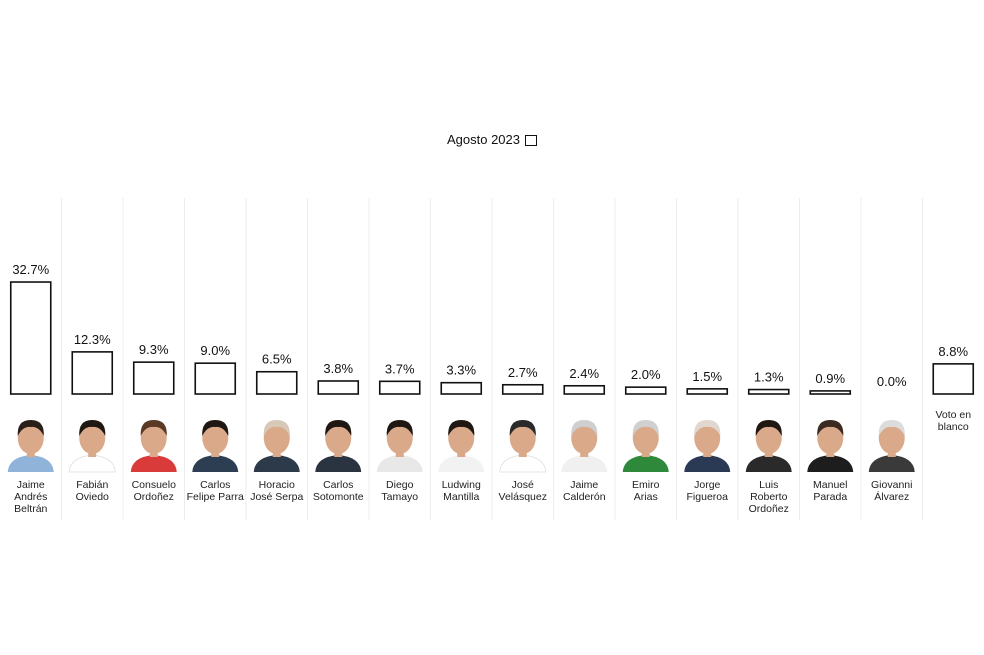  I want to click on candidate-name: Parada, so click(830, 497).